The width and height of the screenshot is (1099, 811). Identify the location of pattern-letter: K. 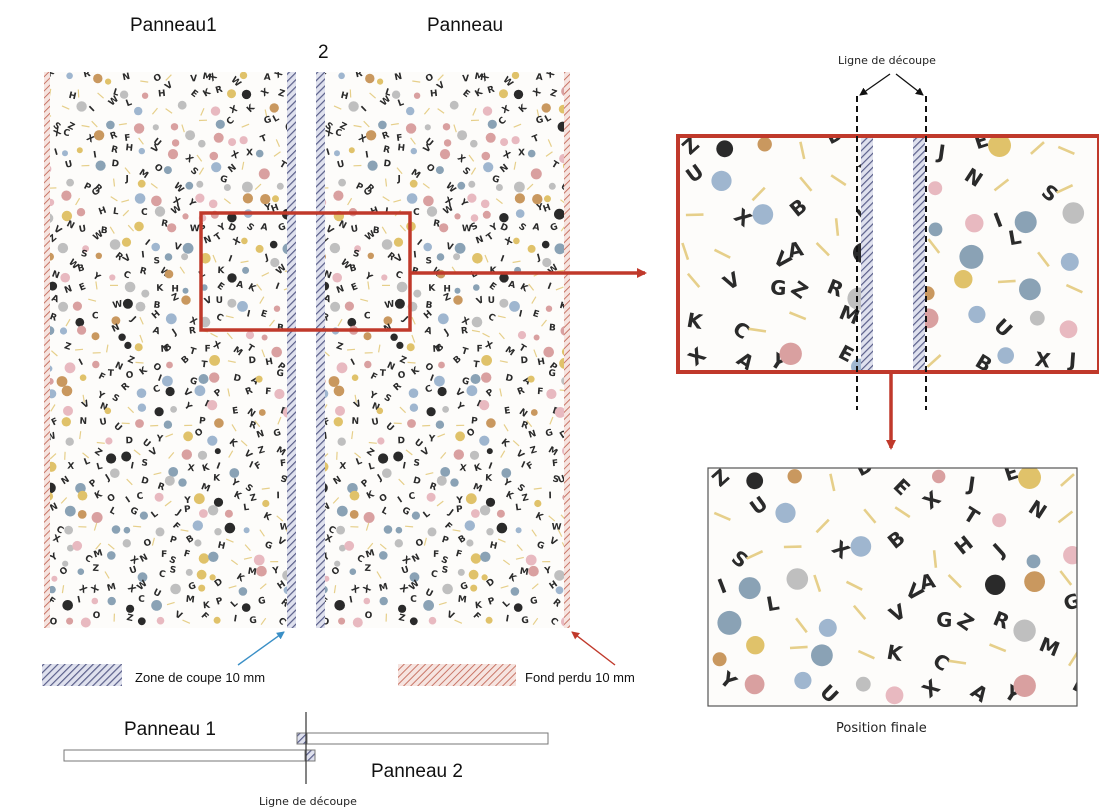
(221, 271).